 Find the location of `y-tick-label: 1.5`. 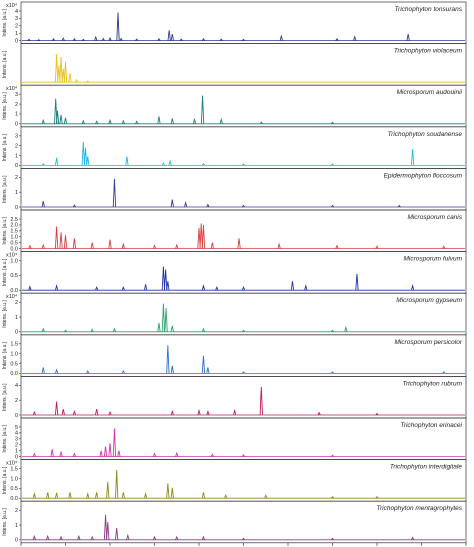

y-tick-label: 1.5 is located at coordinates (14, 469).